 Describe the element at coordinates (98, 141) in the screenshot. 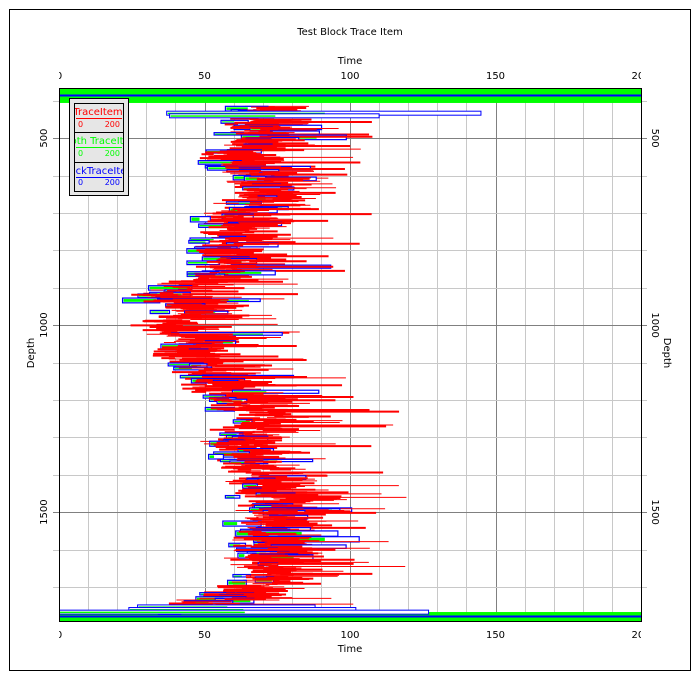

I see `svg-text: Depth TraceItem` at that location.